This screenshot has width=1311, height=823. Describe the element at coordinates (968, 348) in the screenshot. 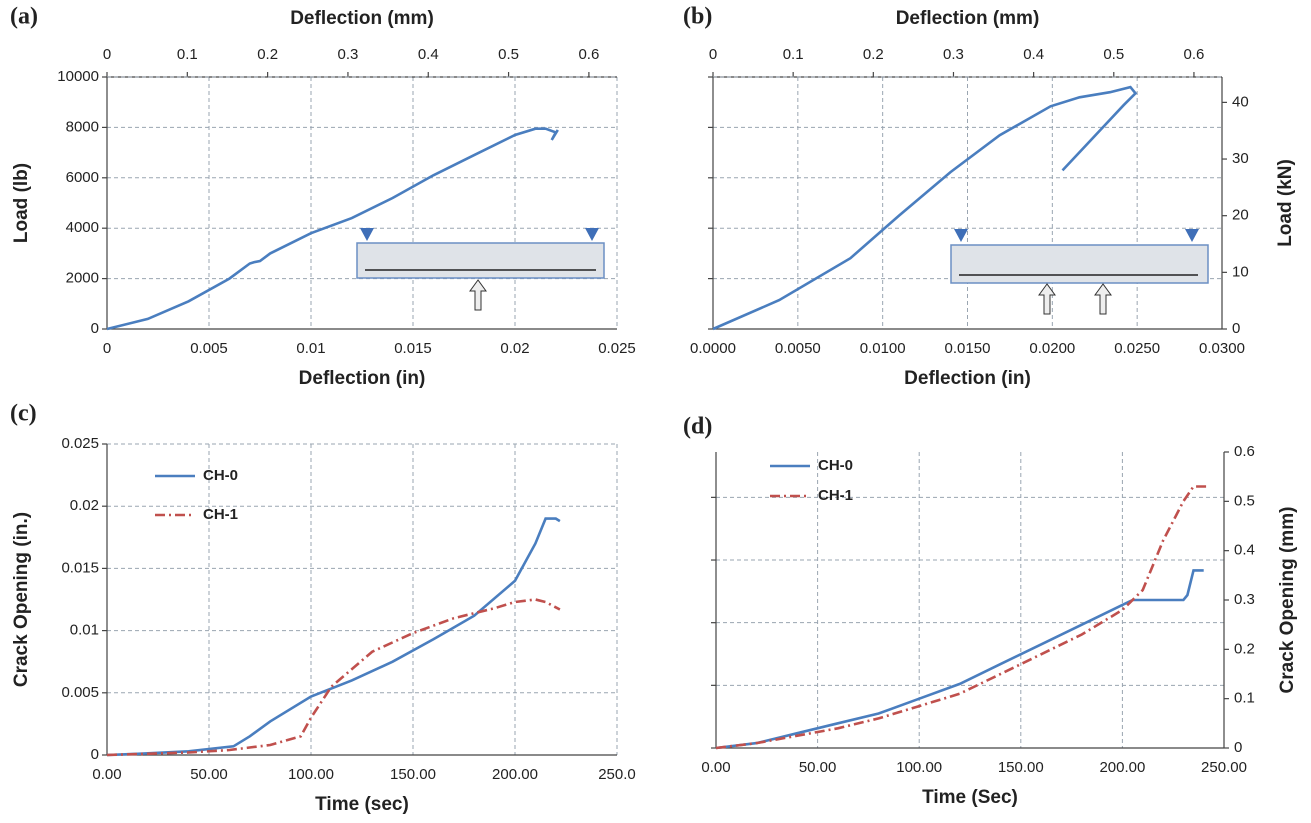

I see `x-tick-label: 0.0150` at that location.